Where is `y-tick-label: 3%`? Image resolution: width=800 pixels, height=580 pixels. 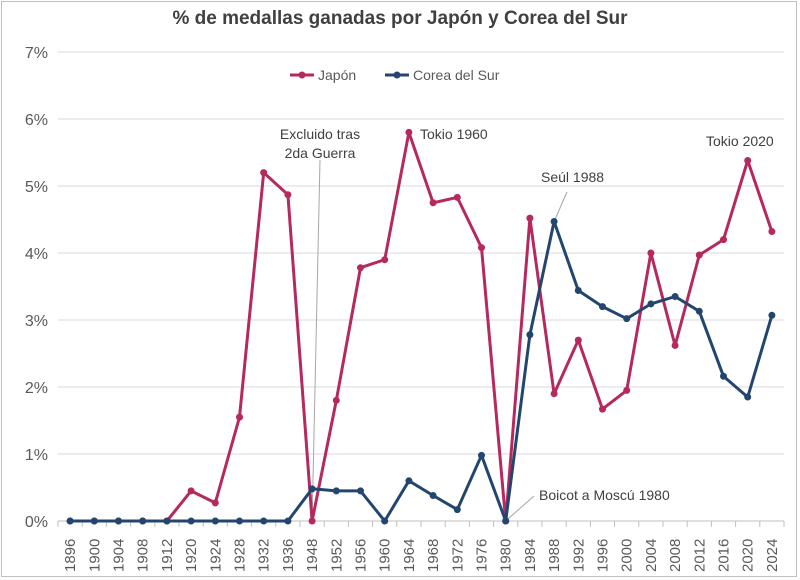 y-tick-label: 3% is located at coordinates (36, 321).